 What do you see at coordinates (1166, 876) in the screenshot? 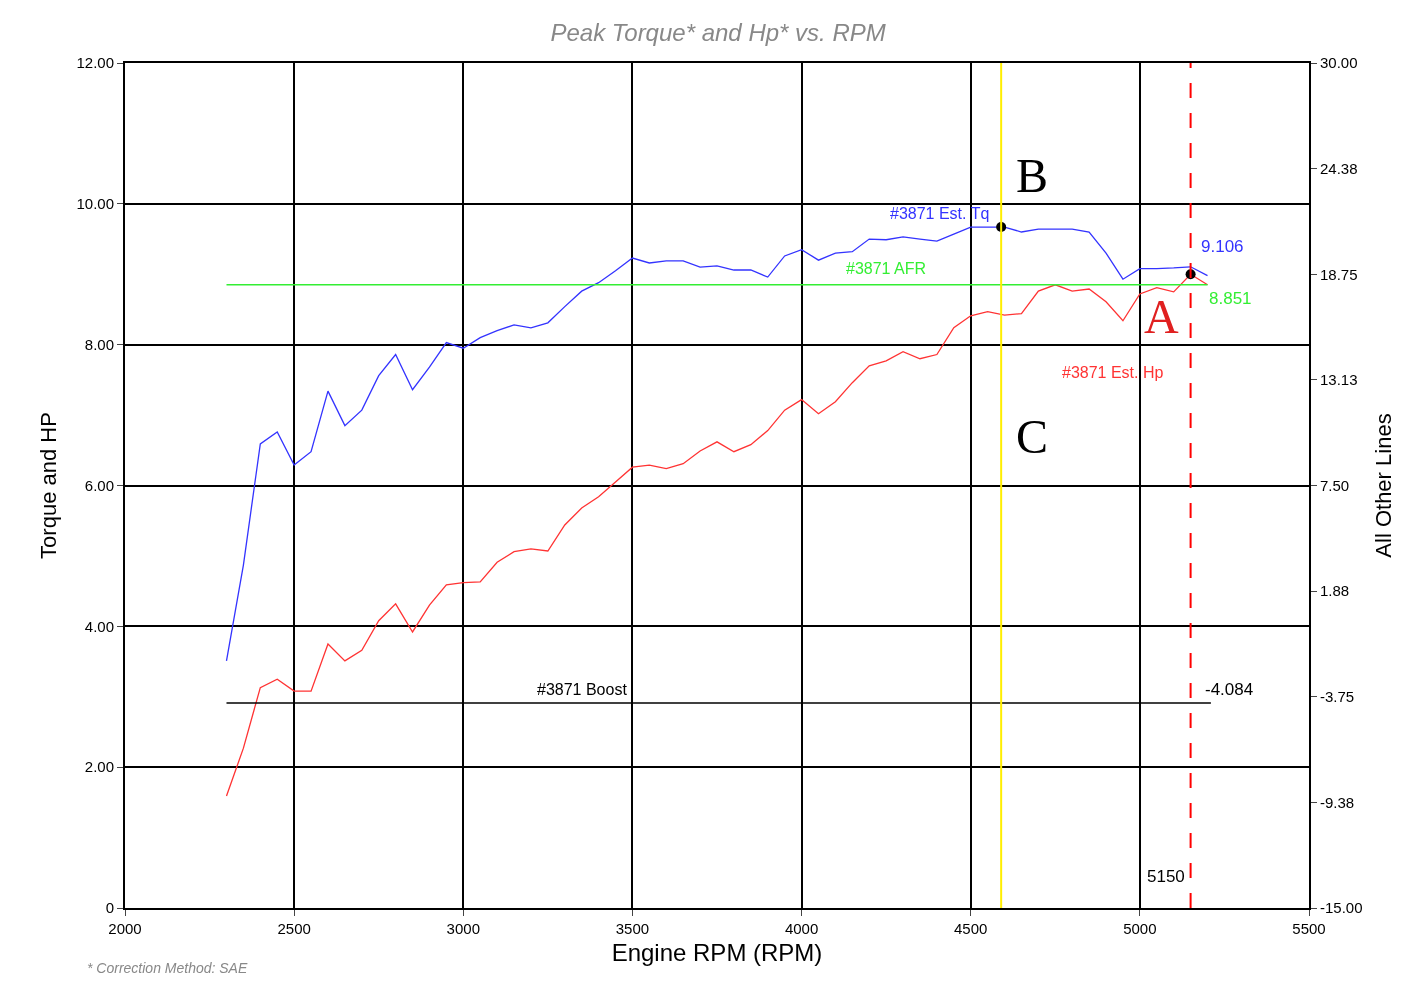
I see `ref-line-label: 5150` at bounding box center [1166, 876].